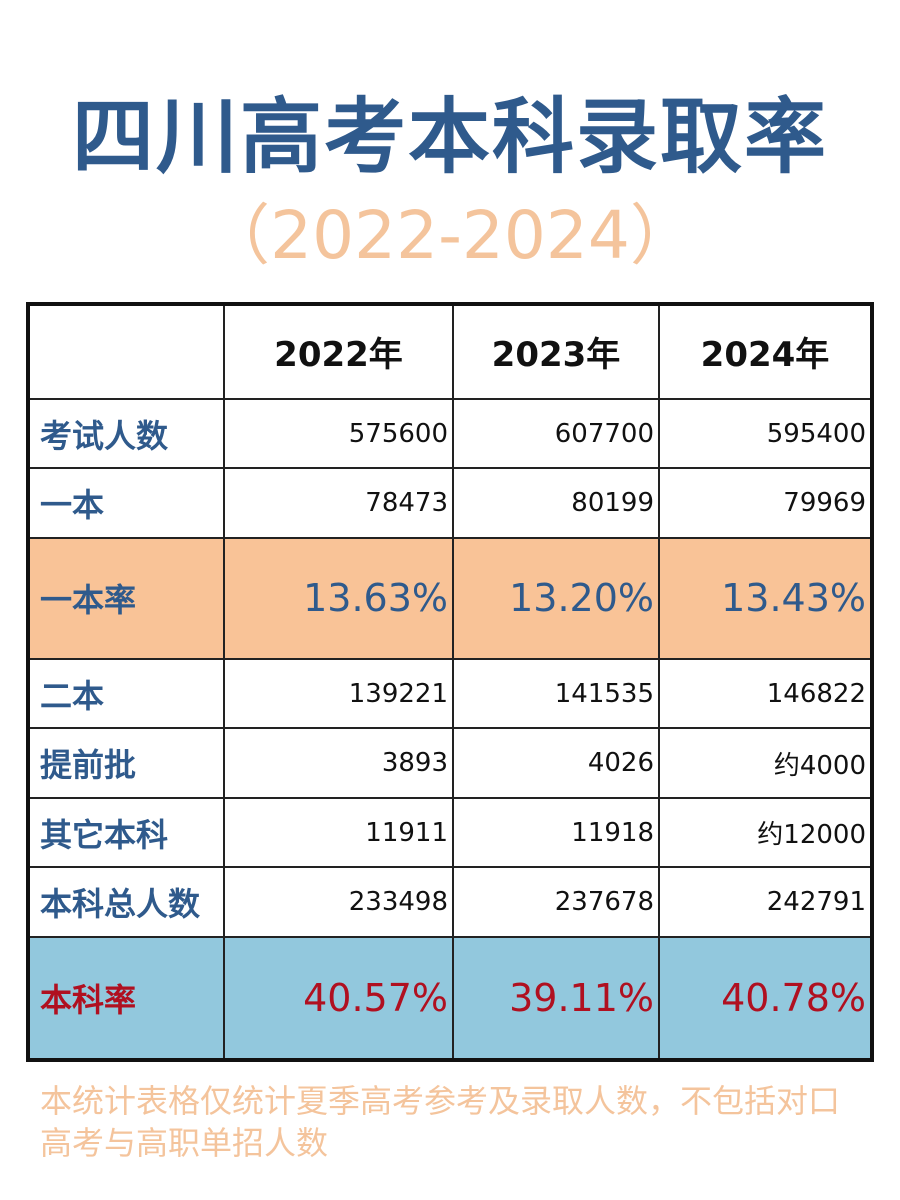 The height and width of the screenshot is (1200, 900). Describe the element at coordinates (764, 996) in the screenshot. I see `cell-value: 40.78%` at that location.